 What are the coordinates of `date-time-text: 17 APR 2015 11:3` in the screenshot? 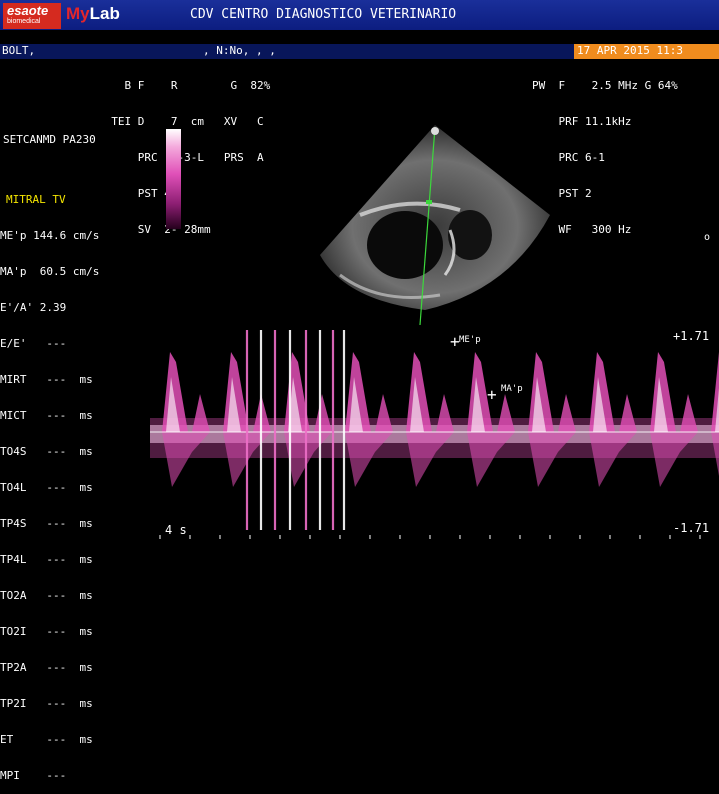 It's located at (630, 50).